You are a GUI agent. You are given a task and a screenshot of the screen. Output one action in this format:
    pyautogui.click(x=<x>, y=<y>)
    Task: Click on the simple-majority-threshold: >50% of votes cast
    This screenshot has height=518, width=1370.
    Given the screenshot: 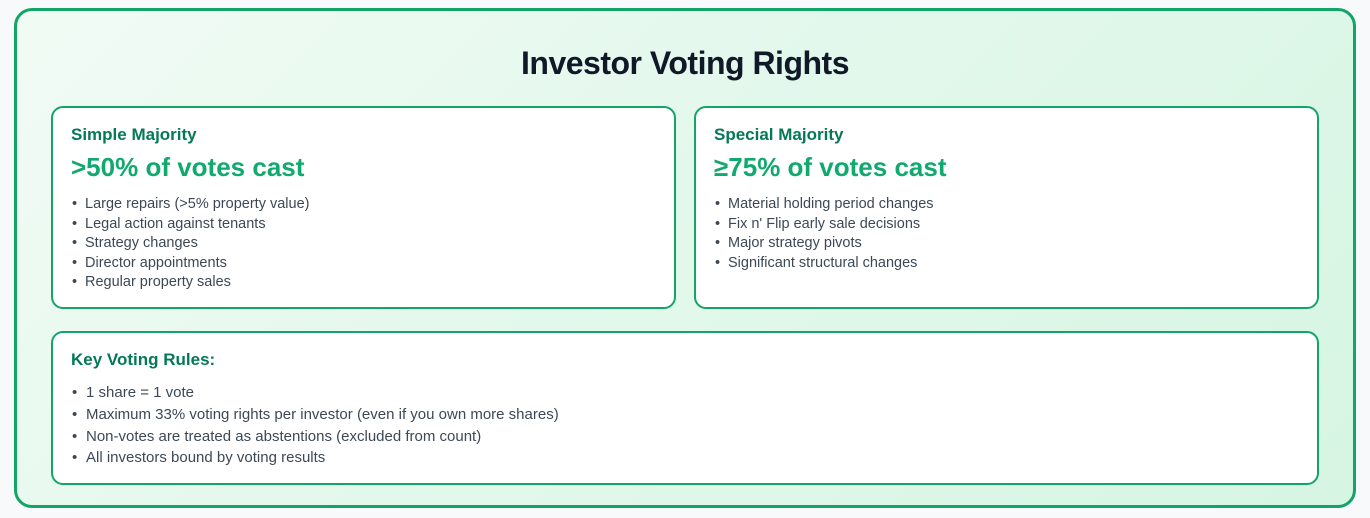 What is the action you would take?
    pyautogui.click(x=188, y=167)
    